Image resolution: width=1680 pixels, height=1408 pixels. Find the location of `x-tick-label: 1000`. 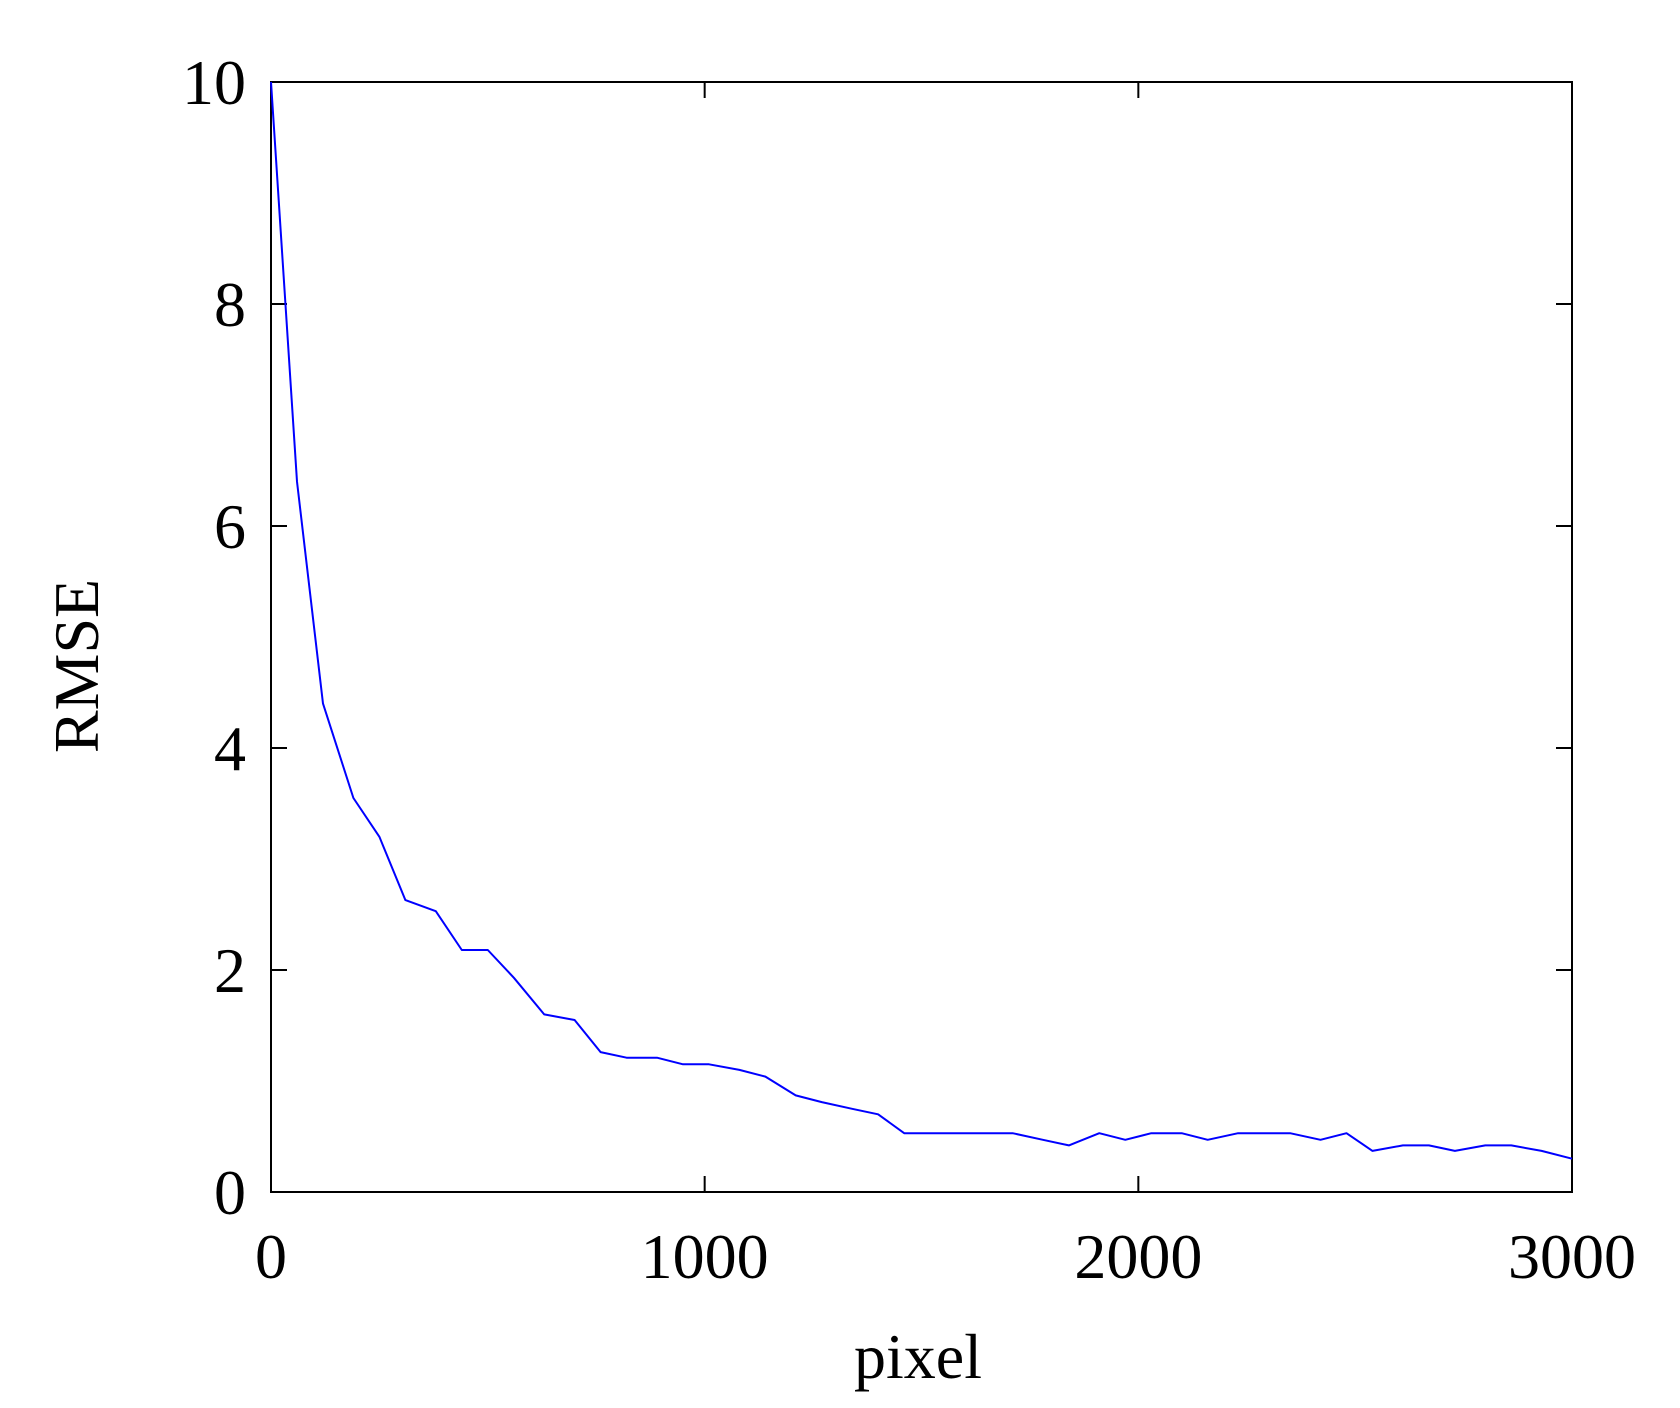

x-tick-label: 1000 is located at coordinates (705, 1256).